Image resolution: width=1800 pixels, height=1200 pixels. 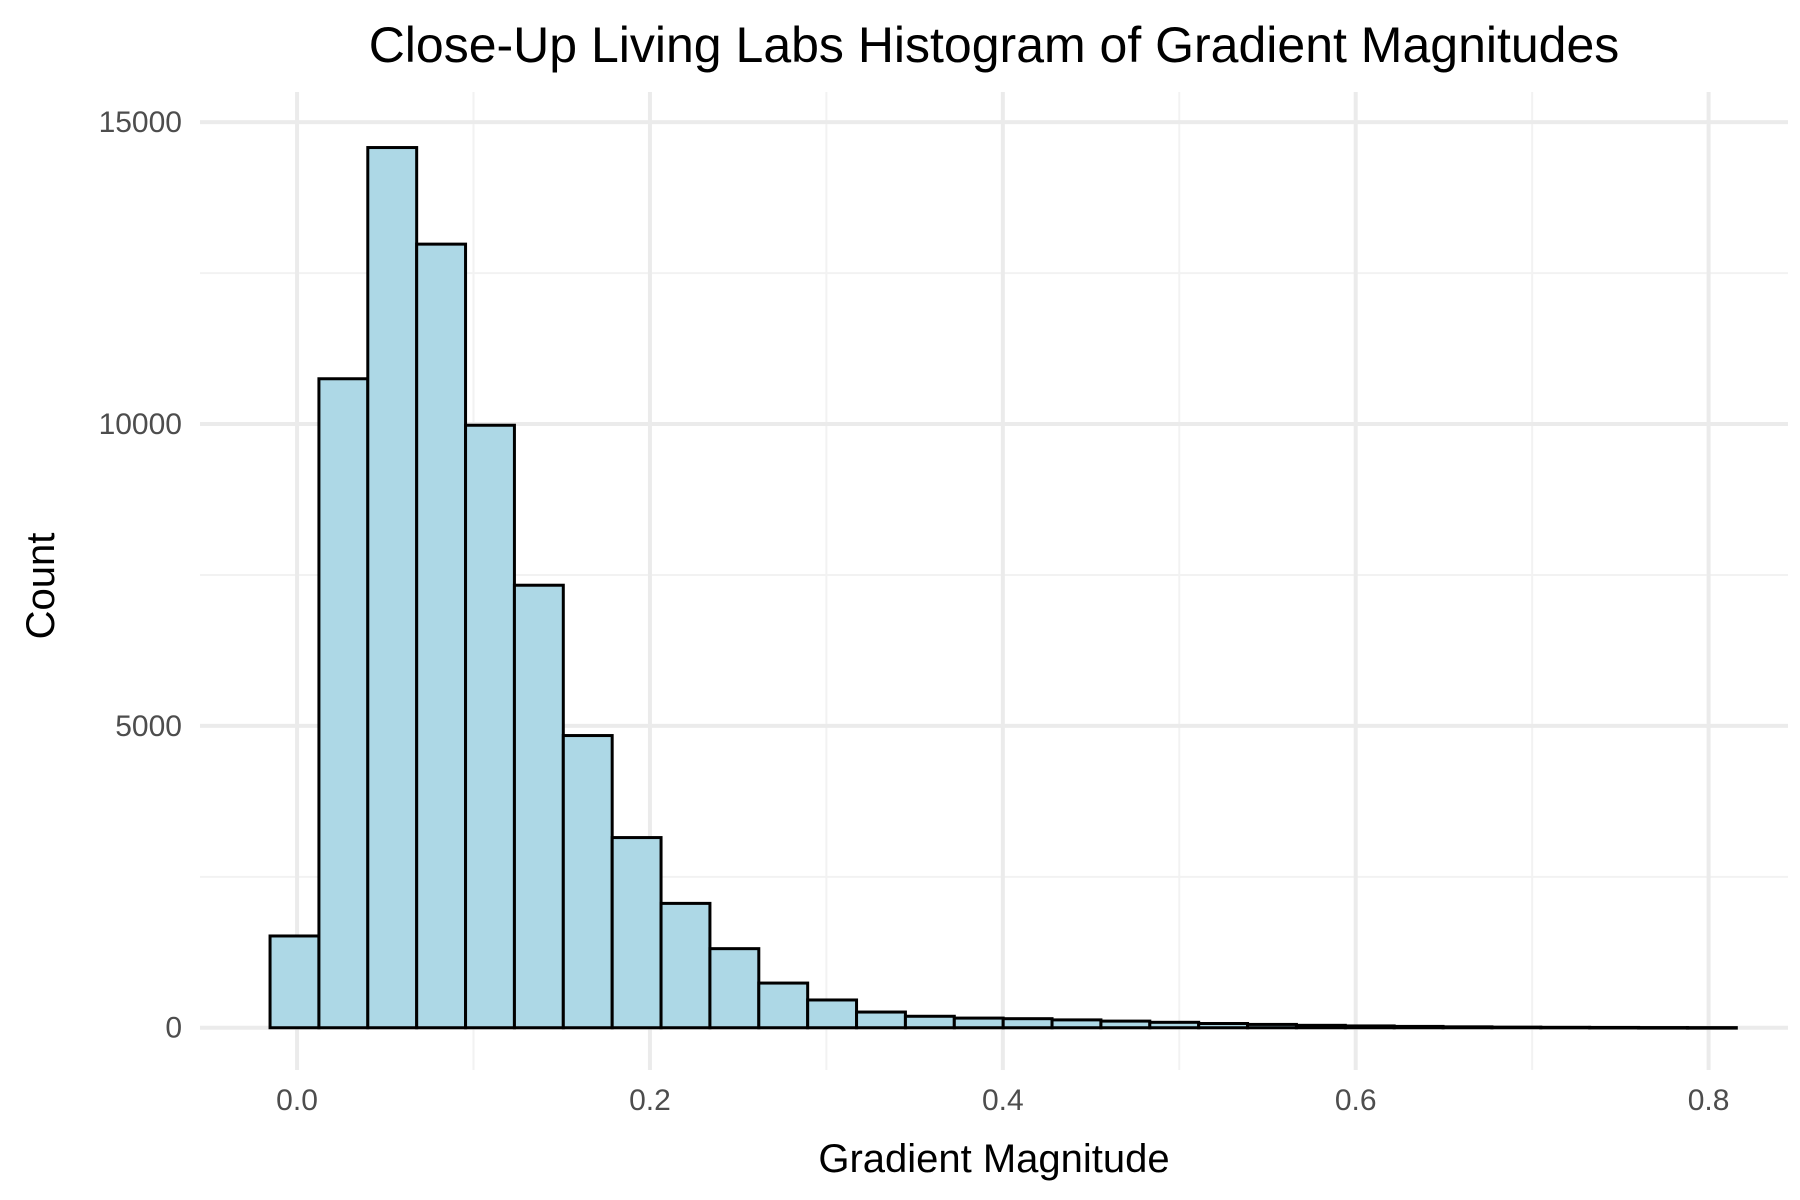 What do you see at coordinates (41, 586) in the screenshot?
I see `y-axis-title: Count` at bounding box center [41, 586].